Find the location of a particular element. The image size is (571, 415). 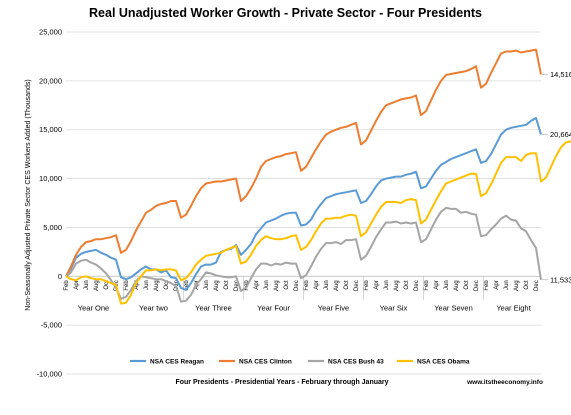

source-url: www.itstheeconomy.info is located at coordinates (504, 382).